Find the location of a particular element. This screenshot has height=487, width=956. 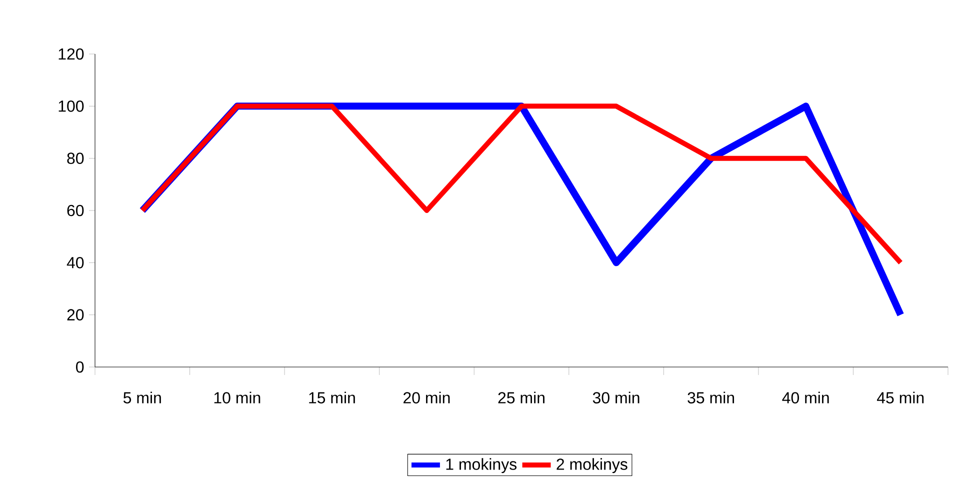

y-tick-label: 100 is located at coordinates (71, 106).